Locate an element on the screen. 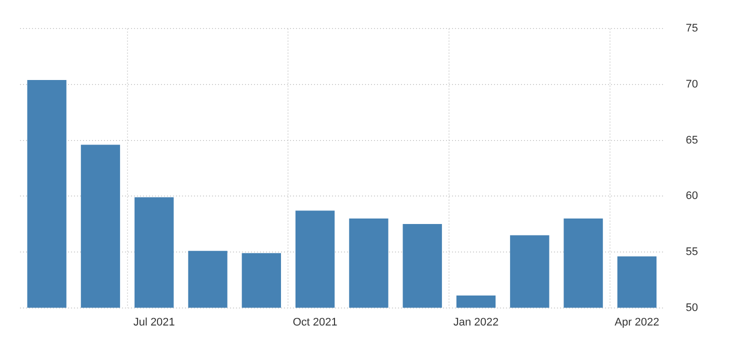  x-tick-label: Apr 2022 is located at coordinates (637, 322).